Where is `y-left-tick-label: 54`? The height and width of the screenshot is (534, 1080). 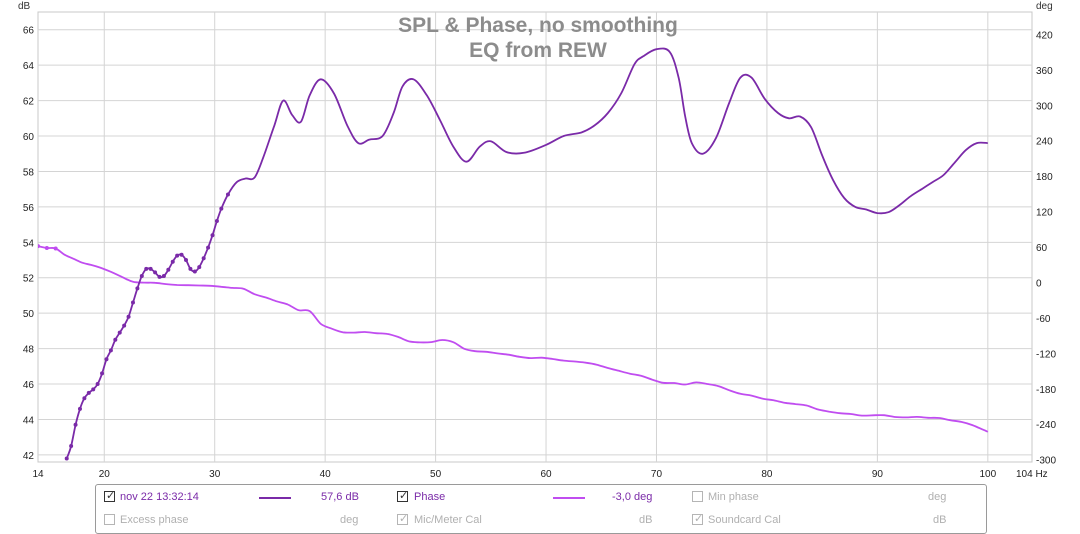 y-left-tick-label: 54 is located at coordinates (29, 243).